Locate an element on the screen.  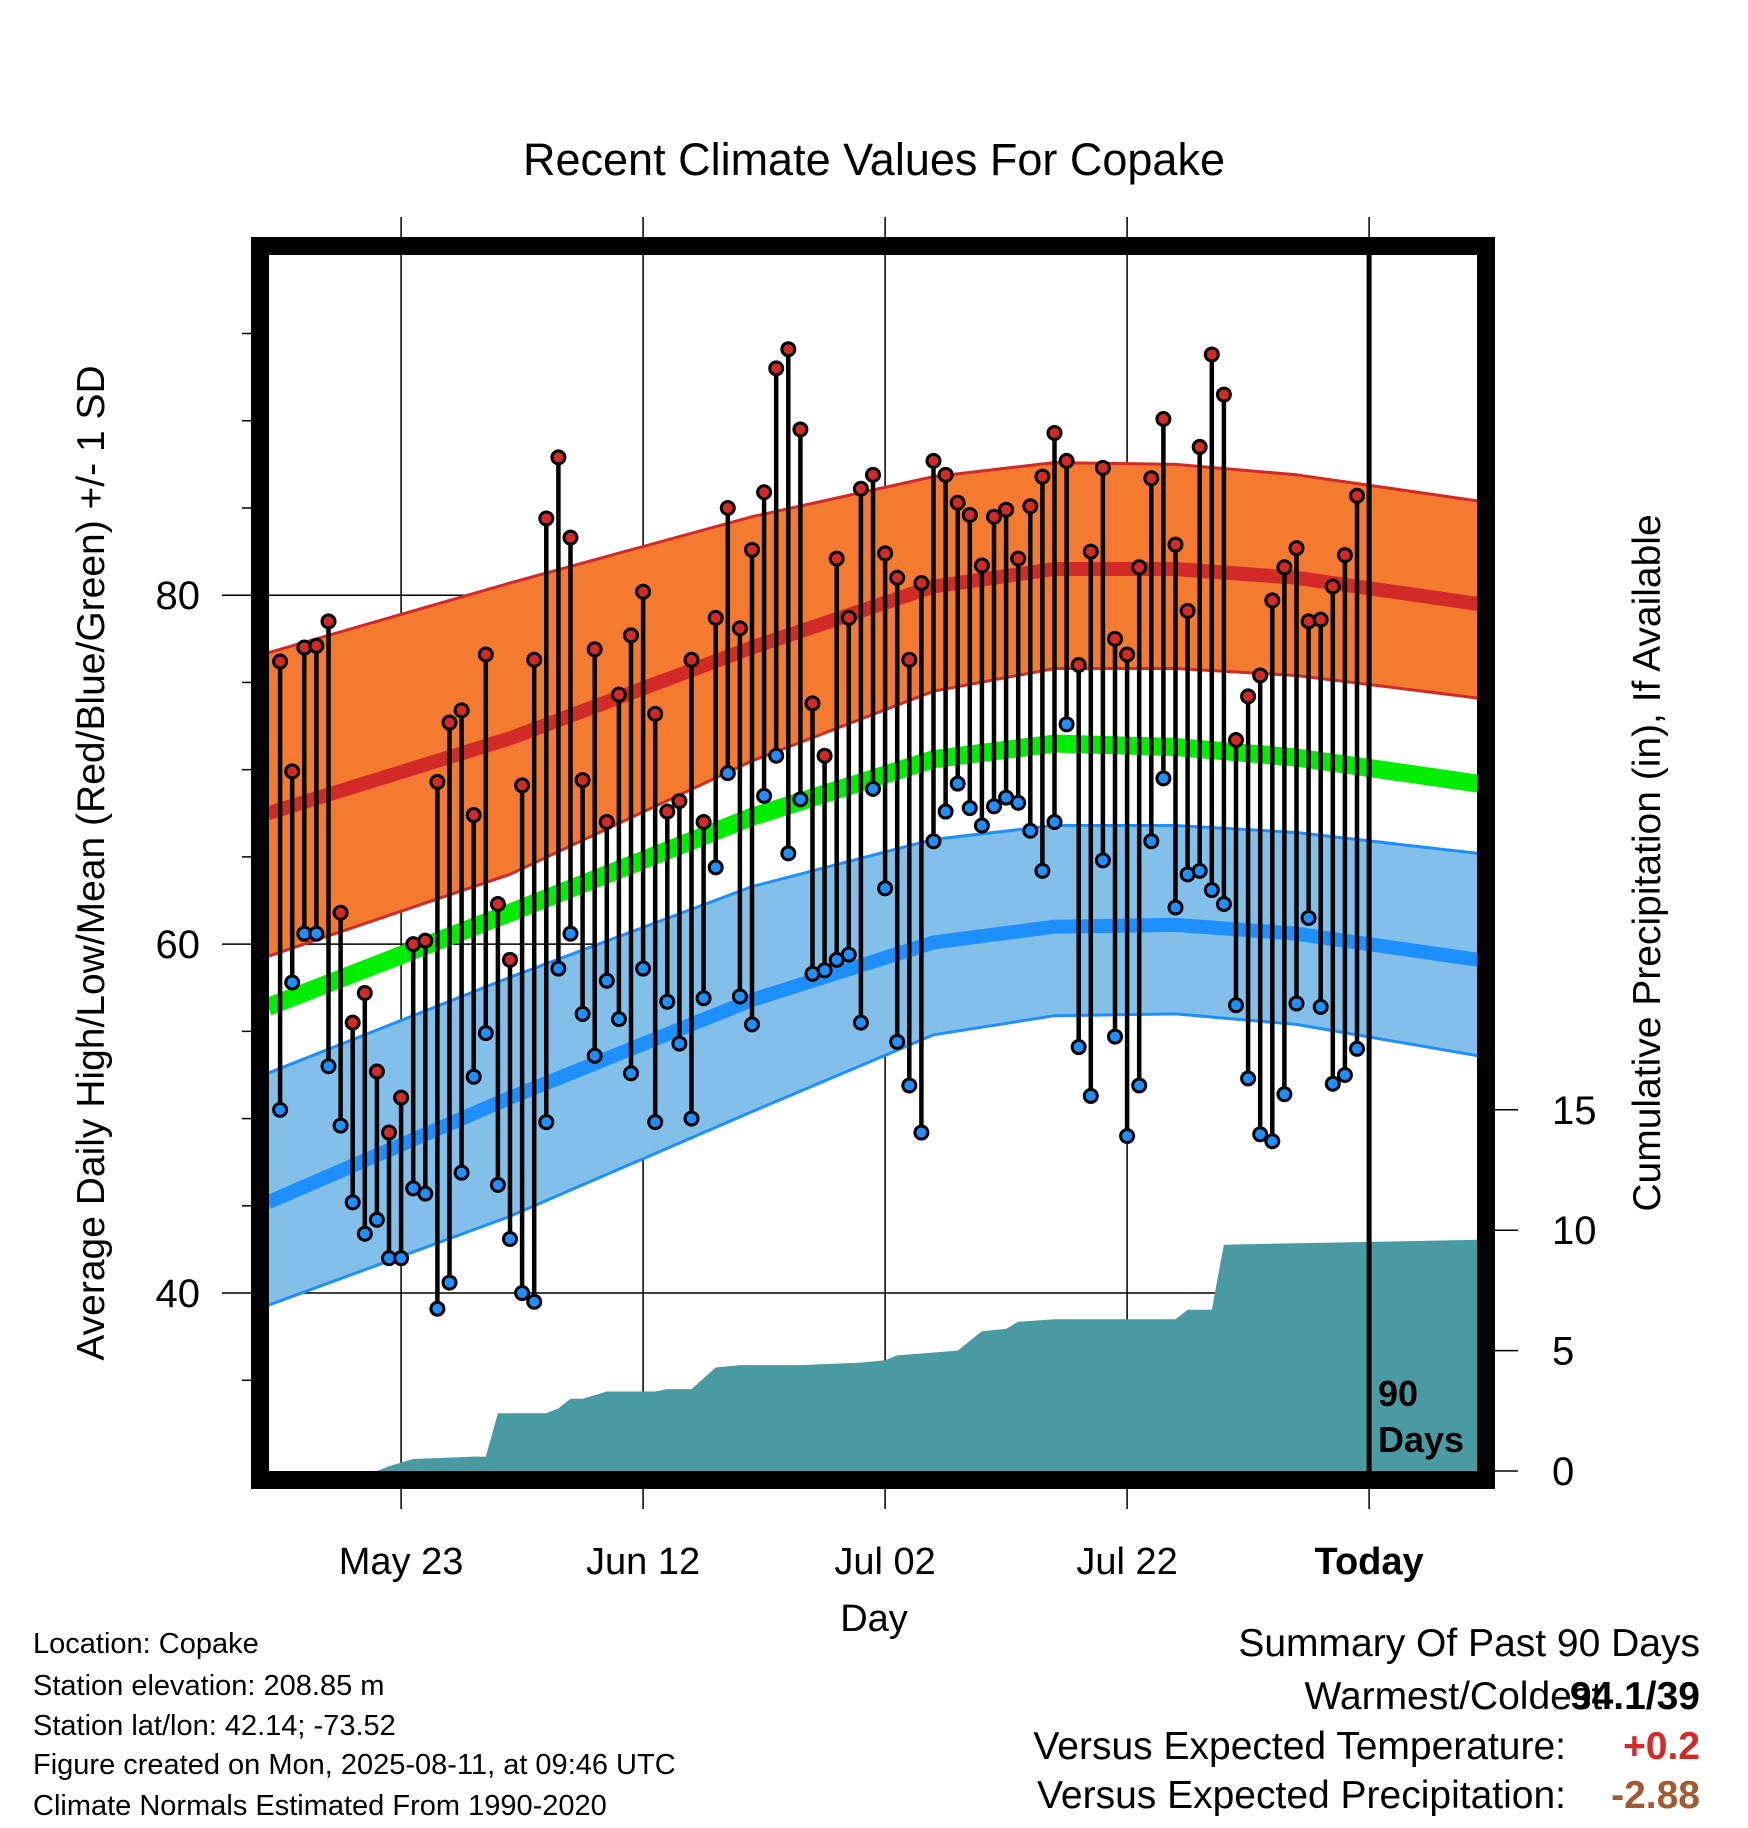
info-elevation: Station elevation: 208.85 m is located at coordinates (209, 1686).